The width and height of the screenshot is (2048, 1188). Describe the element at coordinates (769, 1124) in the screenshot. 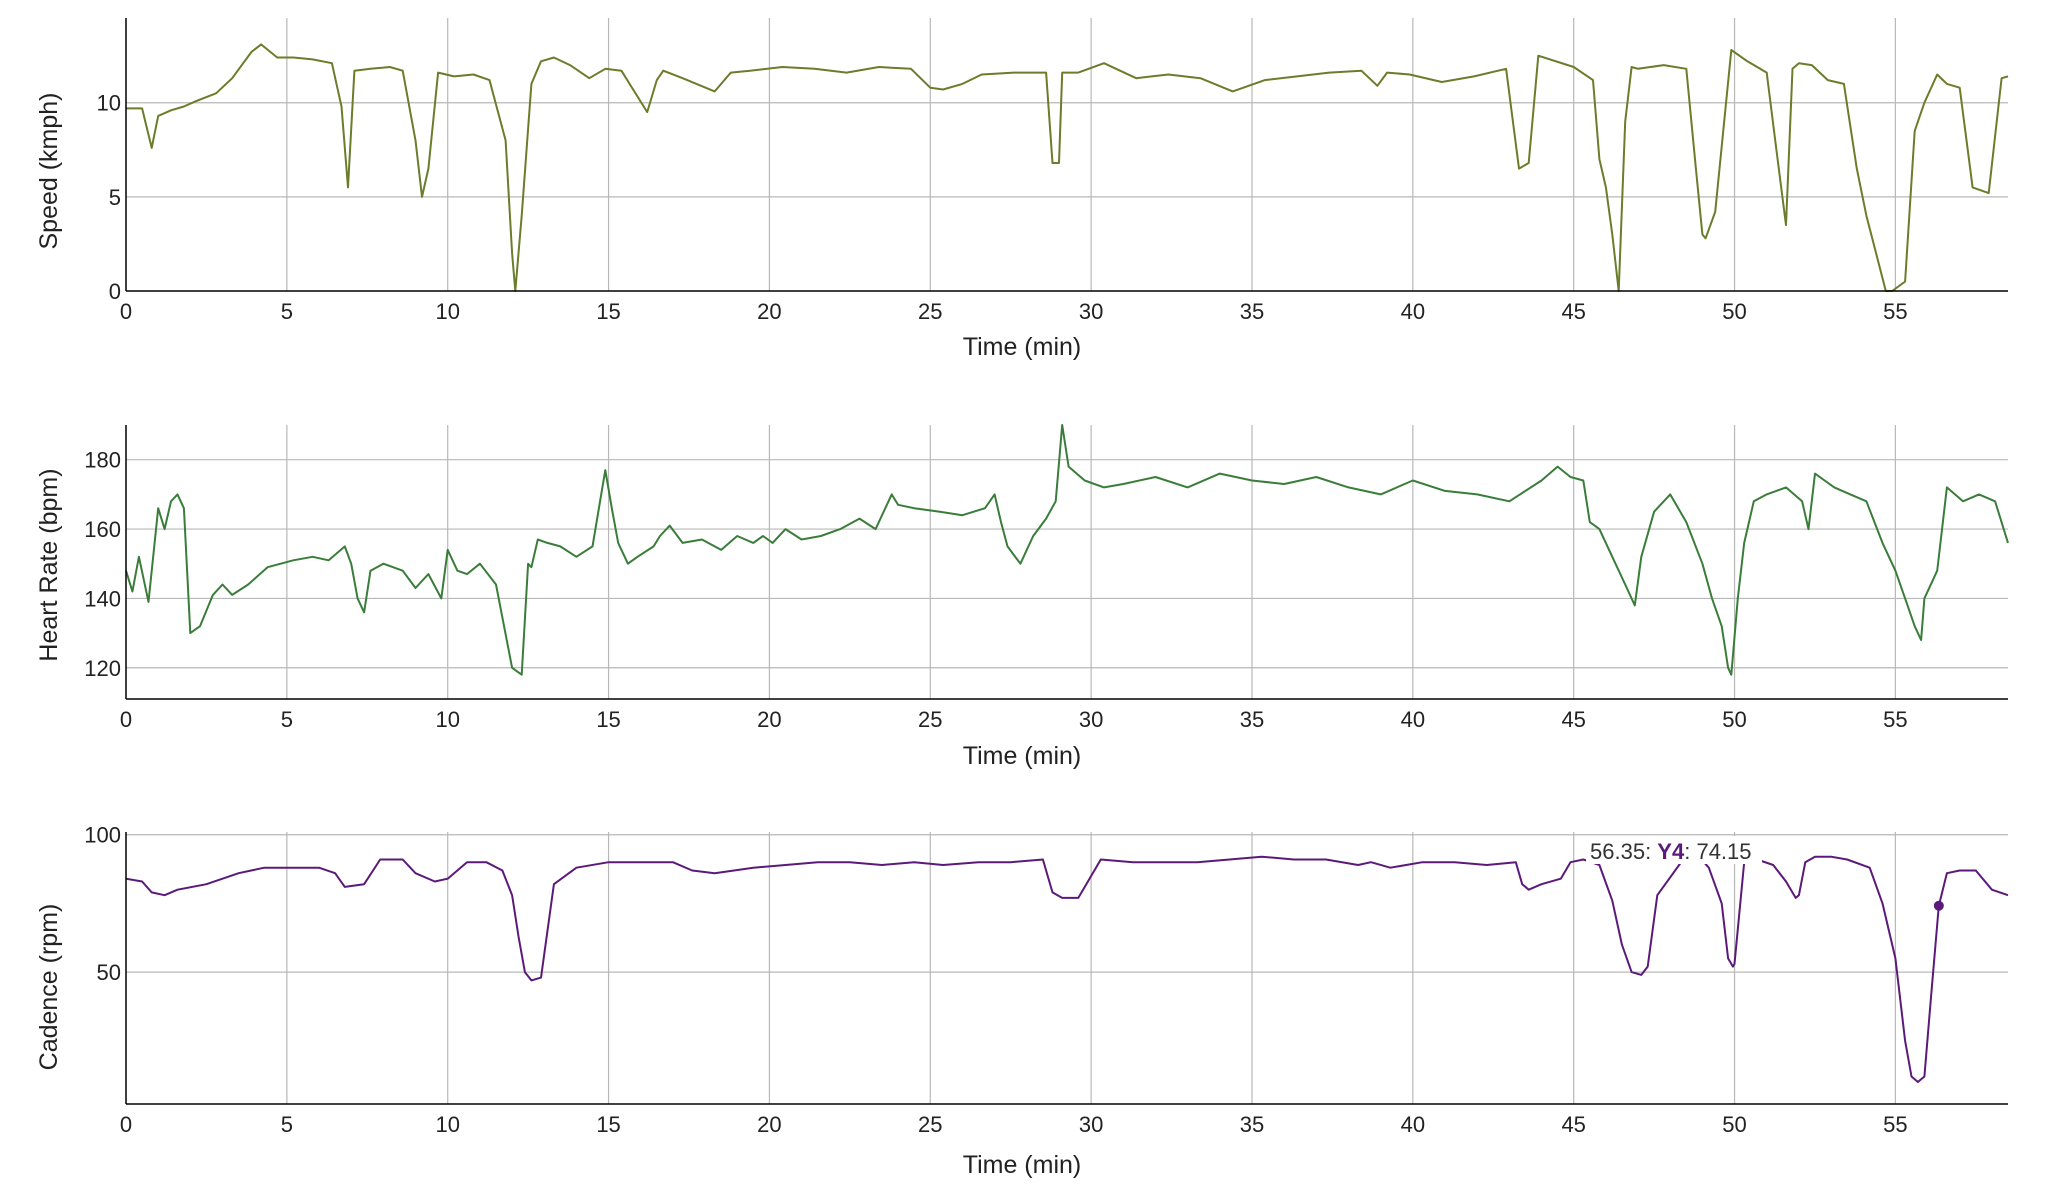

I see `cadence-x-tick-label: 20` at that location.